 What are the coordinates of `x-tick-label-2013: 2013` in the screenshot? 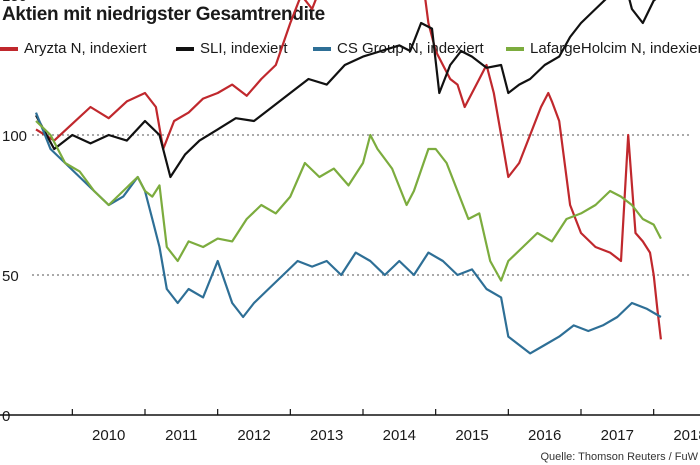 It's located at (326, 435).